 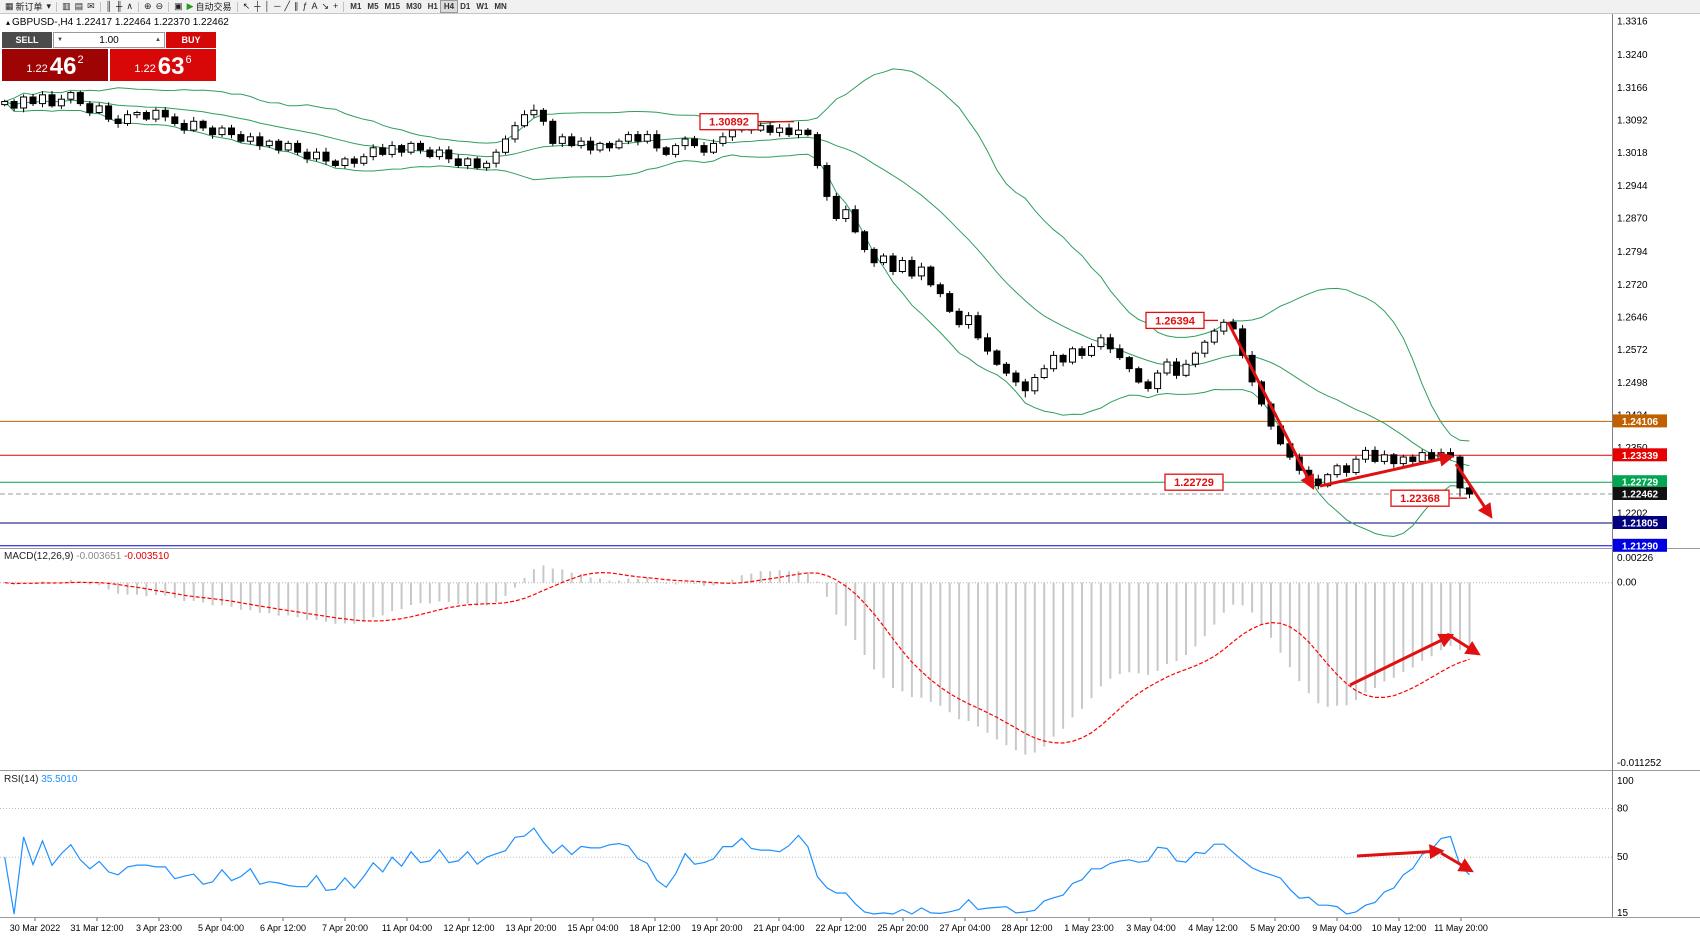 What do you see at coordinates (39, 556) in the screenshot?
I see `macd-name: MACD(12,26,9)` at bounding box center [39, 556].